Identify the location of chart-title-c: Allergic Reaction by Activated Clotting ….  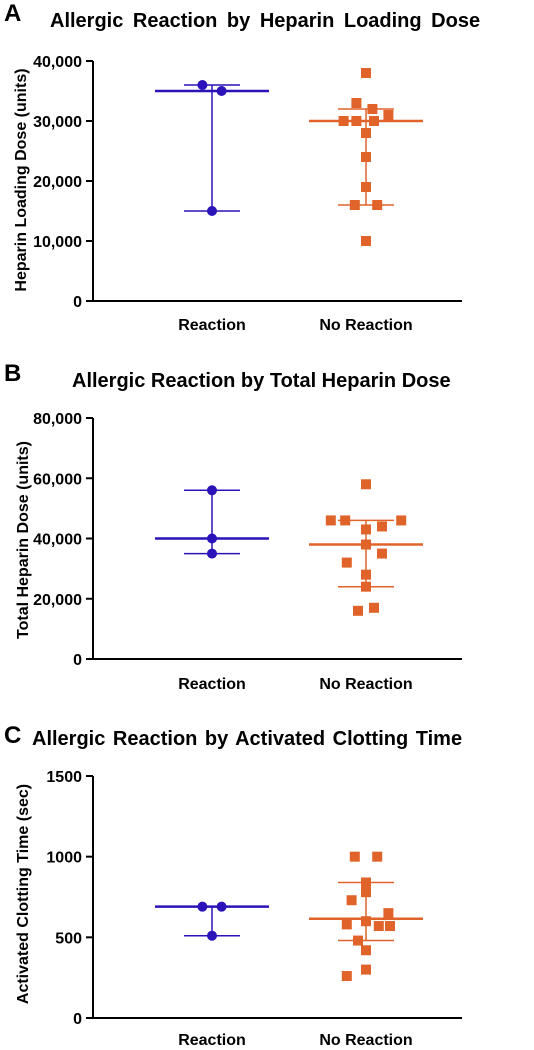
(247, 739).